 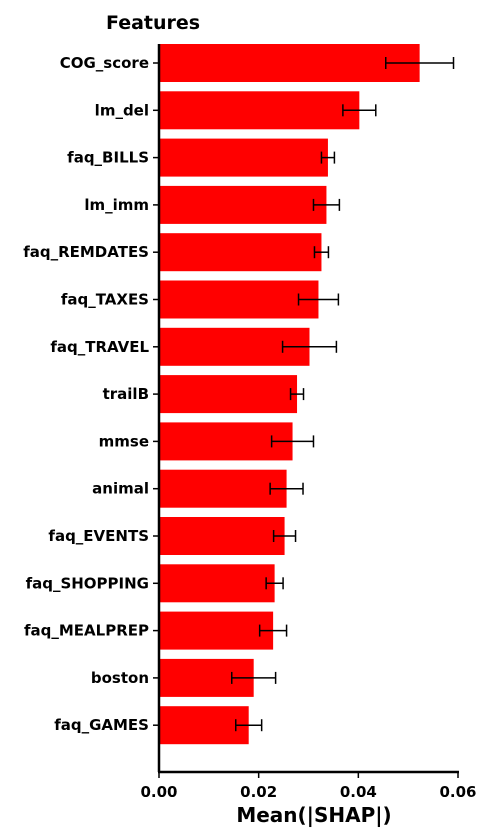 What do you see at coordinates (228, 394) in the screenshot?
I see `bar-trailB` at bounding box center [228, 394].